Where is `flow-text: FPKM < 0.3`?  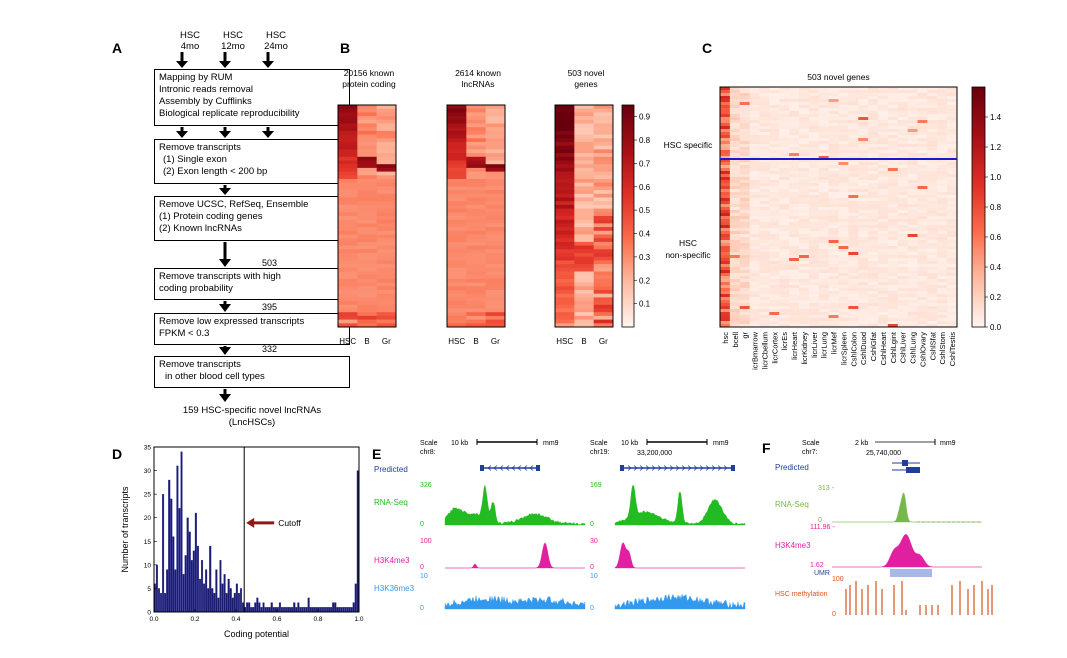
flow-text: FPKM < 0.3 is located at coordinates (184, 333).